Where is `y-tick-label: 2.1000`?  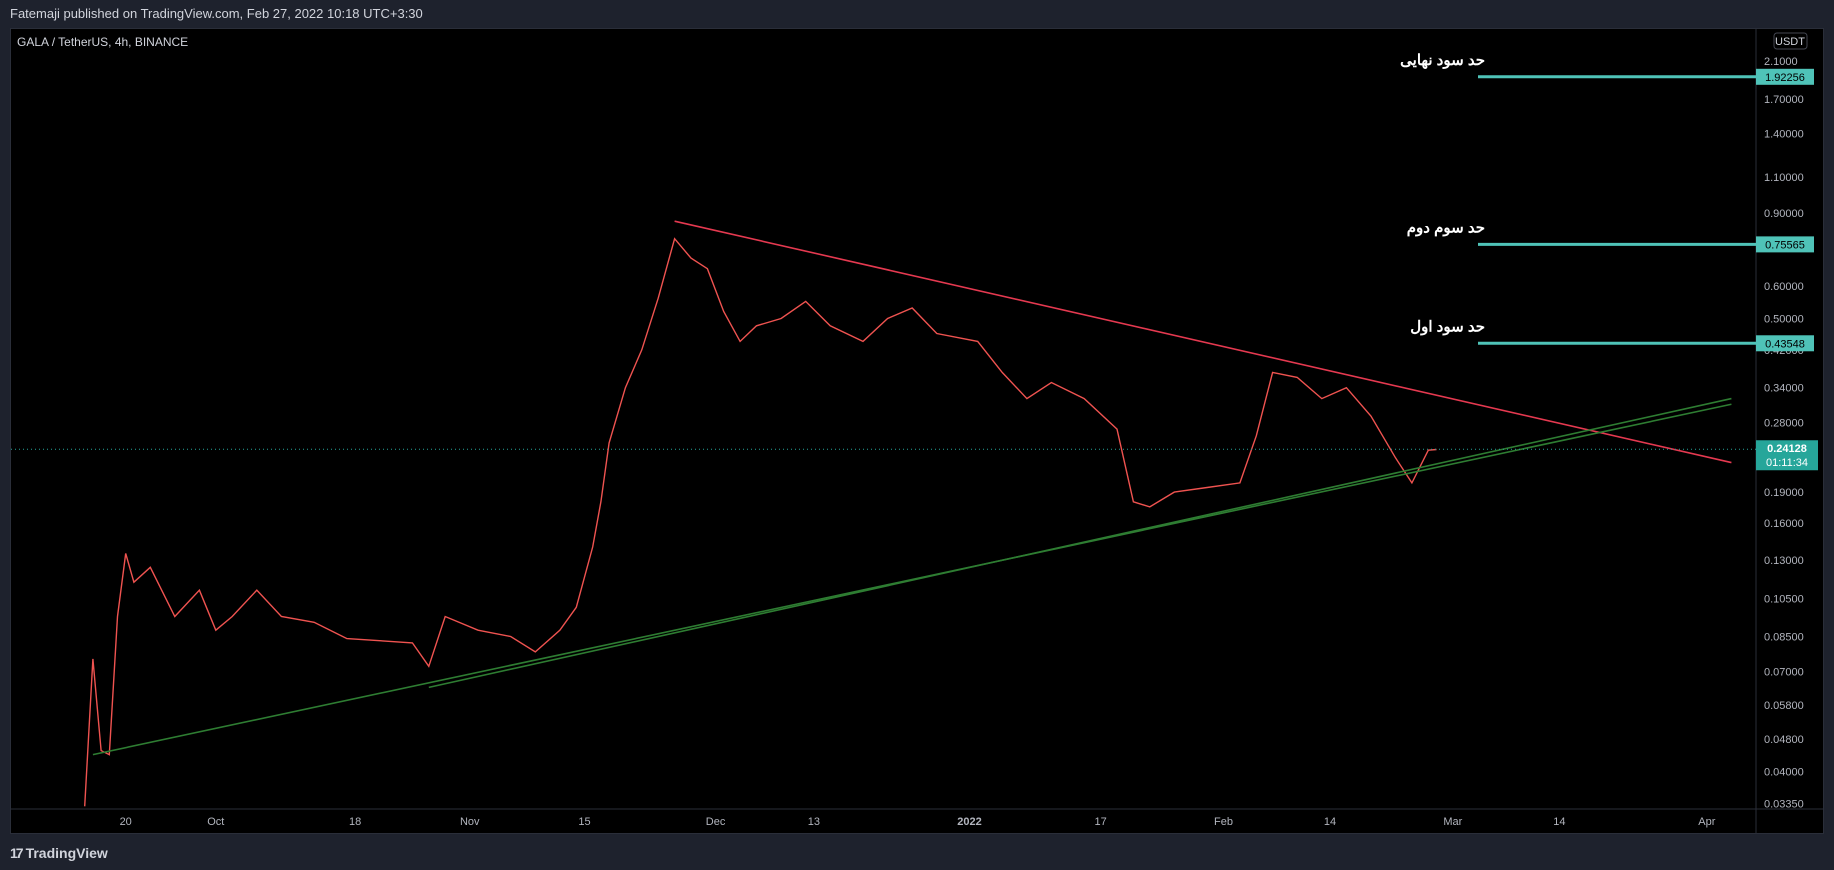 y-tick-label: 2.1000 is located at coordinates (1781, 62).